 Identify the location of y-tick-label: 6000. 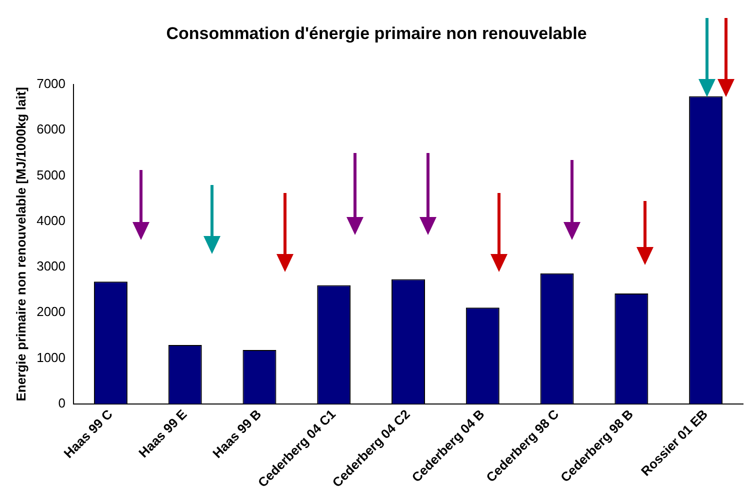
(51, 129).